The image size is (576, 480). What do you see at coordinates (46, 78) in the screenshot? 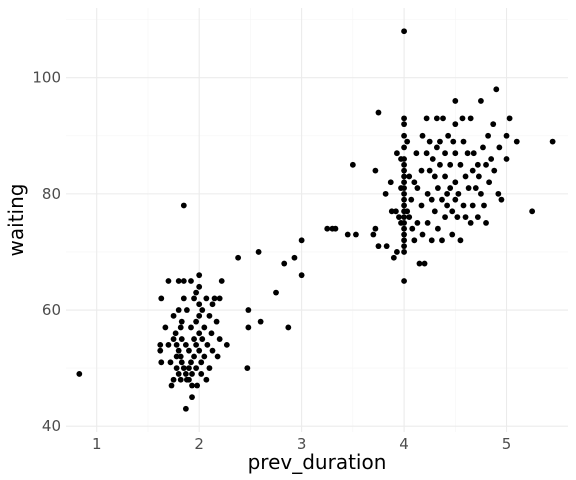
I see `y-tick-label: 100` at bounding box center [46, 78].